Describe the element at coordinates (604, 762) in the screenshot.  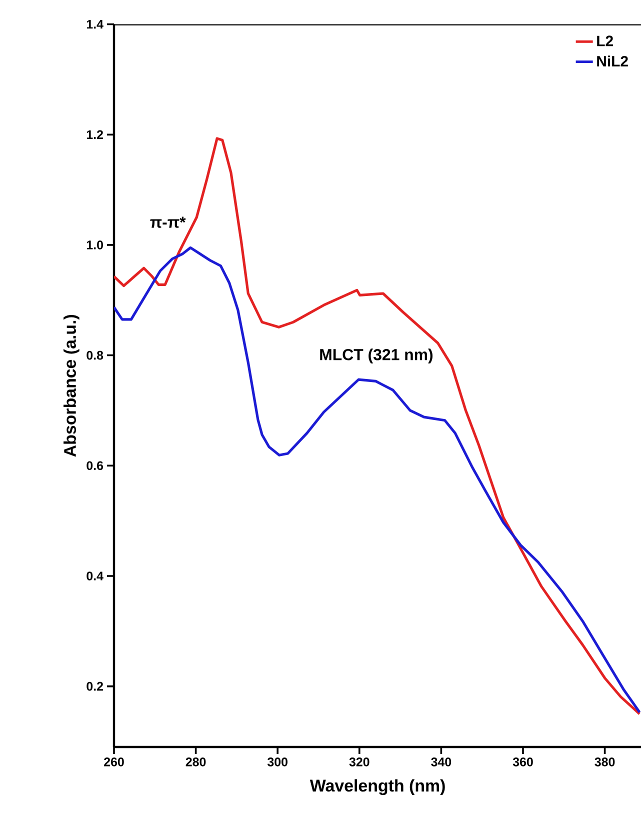
I see `x-tick-label: 380` at that location.